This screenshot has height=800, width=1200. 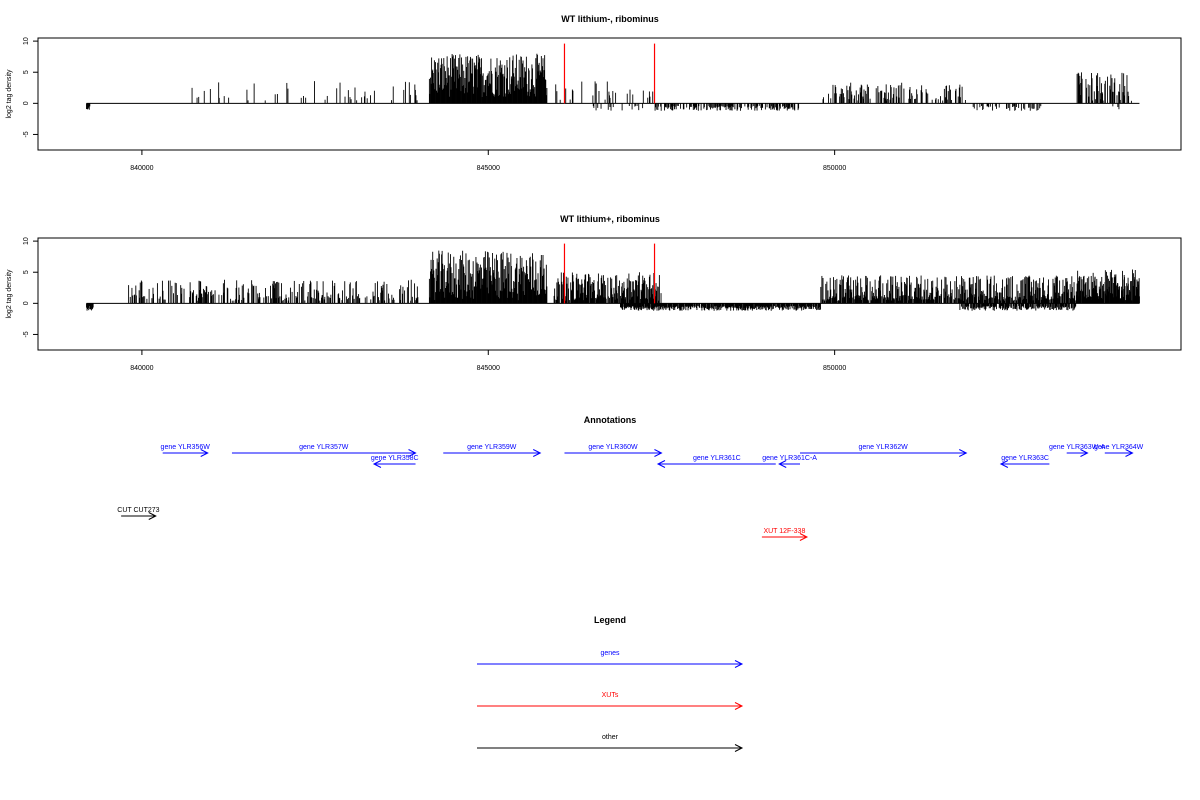 I want to click on feature-gene-ylr361c-a: gene YLR361C-A, so click(x=789, y=461).